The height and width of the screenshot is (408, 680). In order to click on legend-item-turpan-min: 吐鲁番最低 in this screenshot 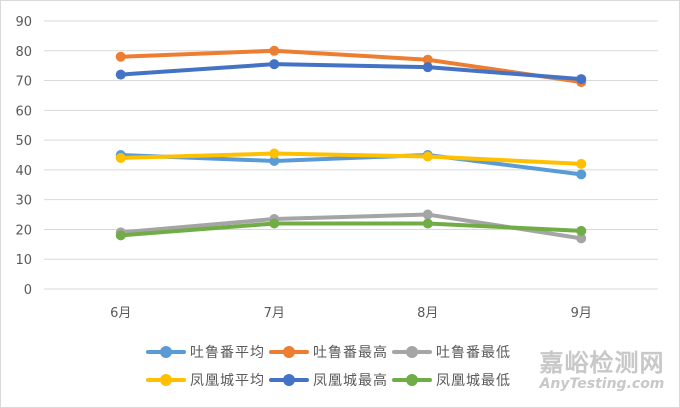, I will do `click(451, 352)`.